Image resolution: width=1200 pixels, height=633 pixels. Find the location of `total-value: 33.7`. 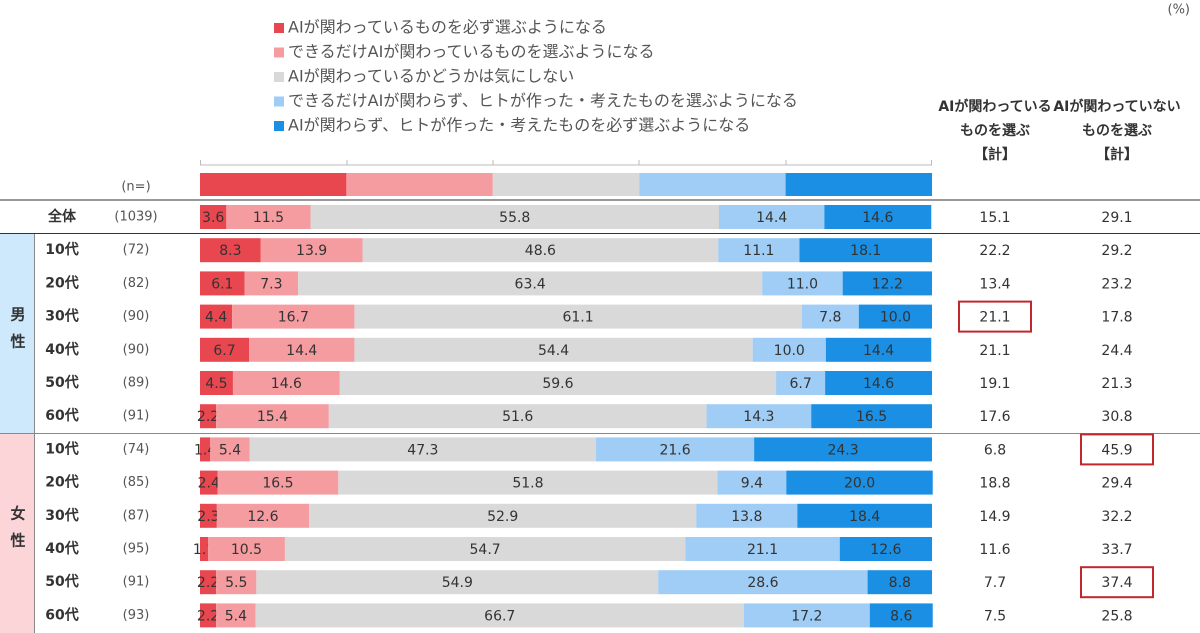

total-value: 33.7 is located at coordinates (1116, 550).